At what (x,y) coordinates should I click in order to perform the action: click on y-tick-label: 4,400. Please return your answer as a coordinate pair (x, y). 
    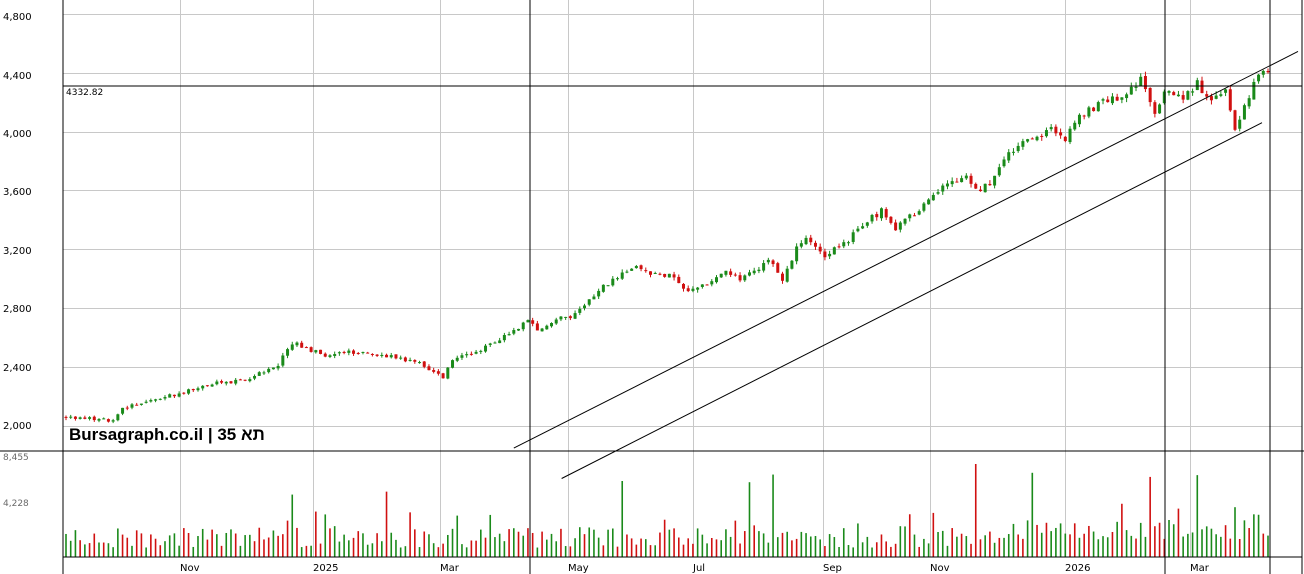
    Looking at the image, I should click on (17, 76).